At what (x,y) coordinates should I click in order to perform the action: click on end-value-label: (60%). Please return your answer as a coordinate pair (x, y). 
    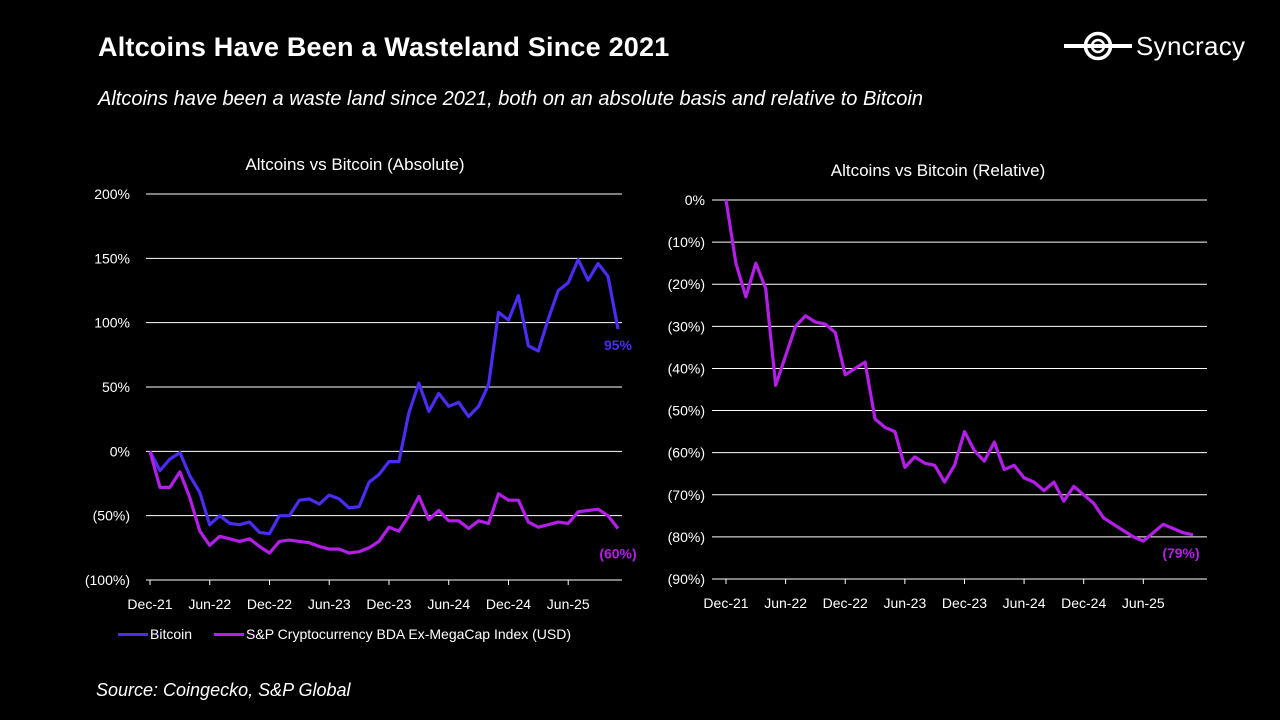
    Looking at the image, I should click on (617, 554).